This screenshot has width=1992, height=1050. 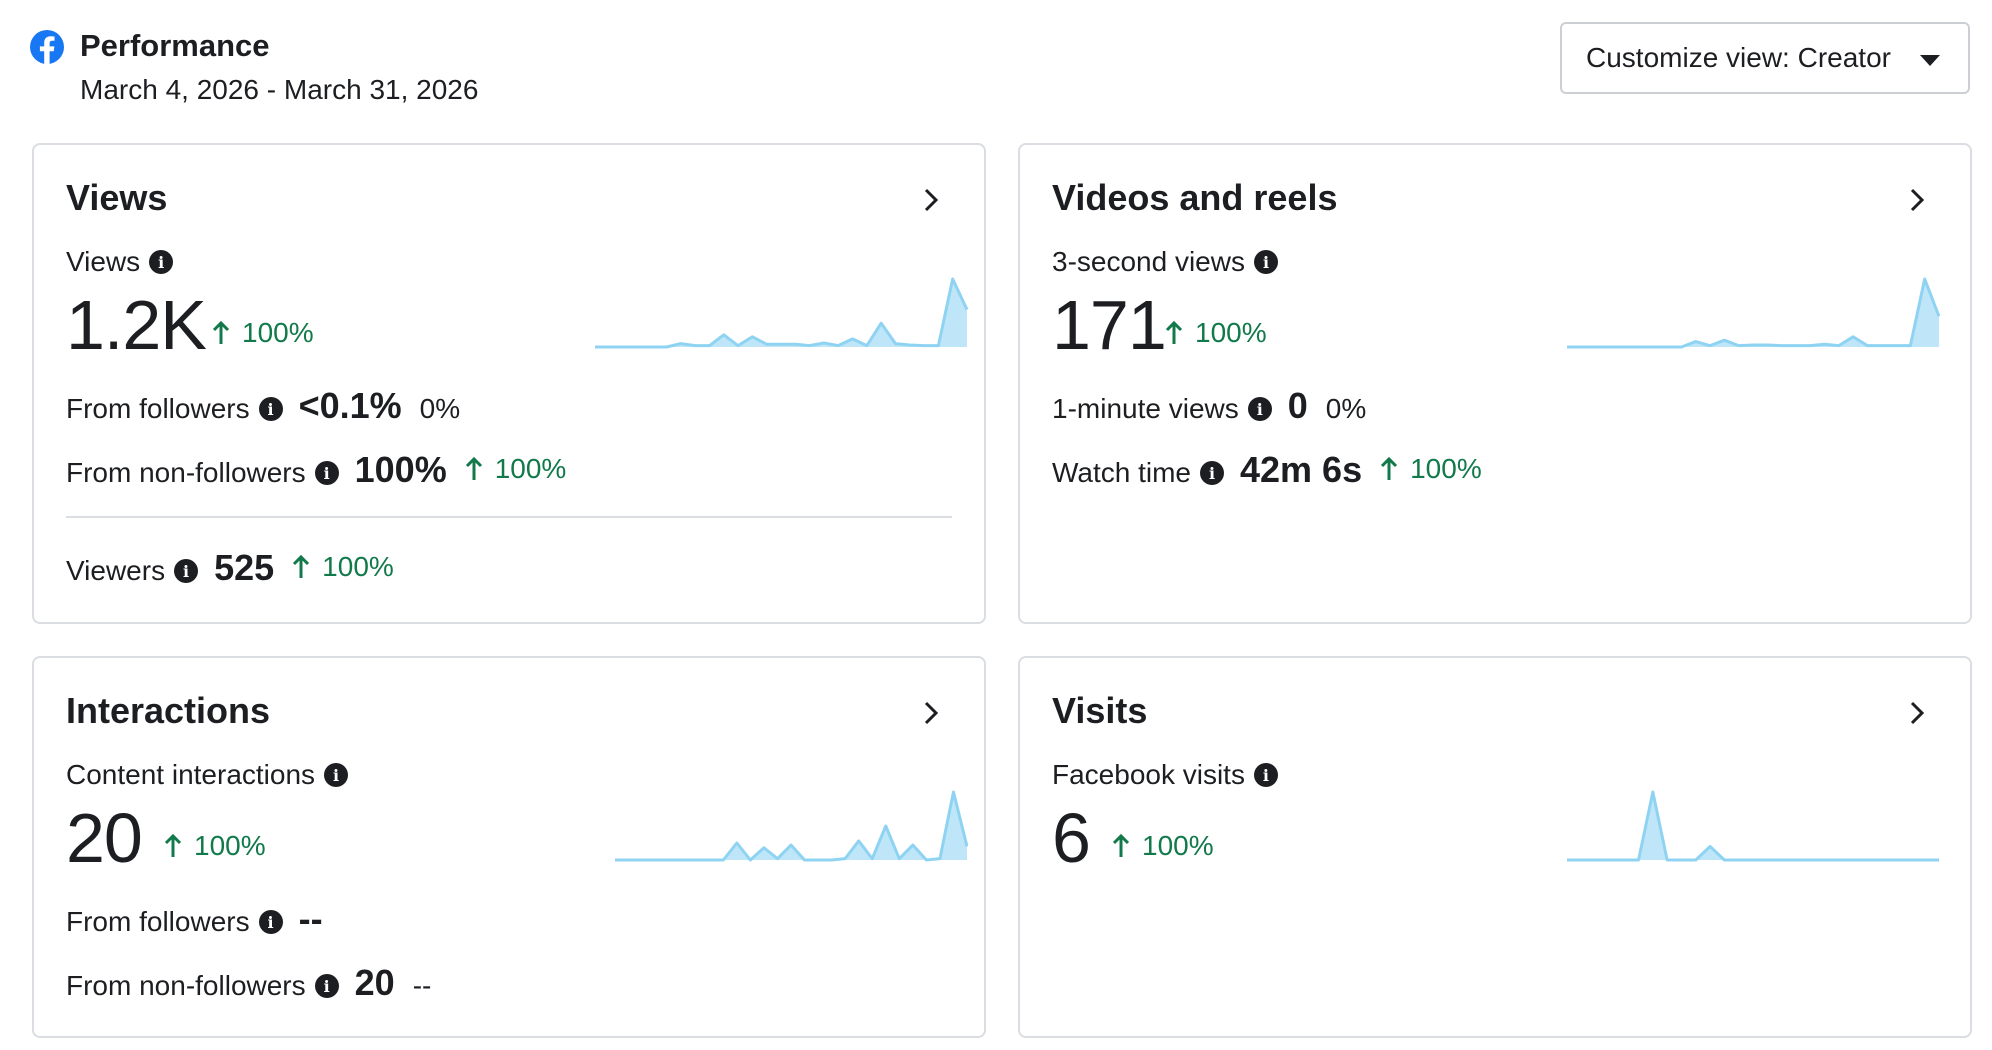 I want to click on customize-view-label: Customize view: Creator, so click(x=1738, y=57).